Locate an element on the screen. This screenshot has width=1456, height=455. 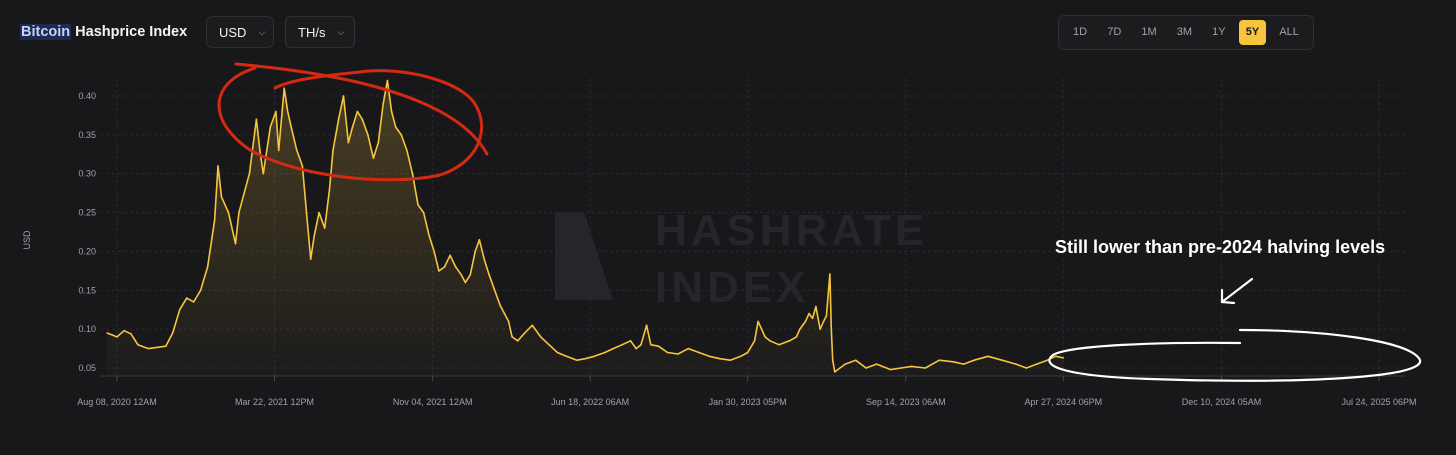
y-axis-label: USD is located at coordinates (27, 240).